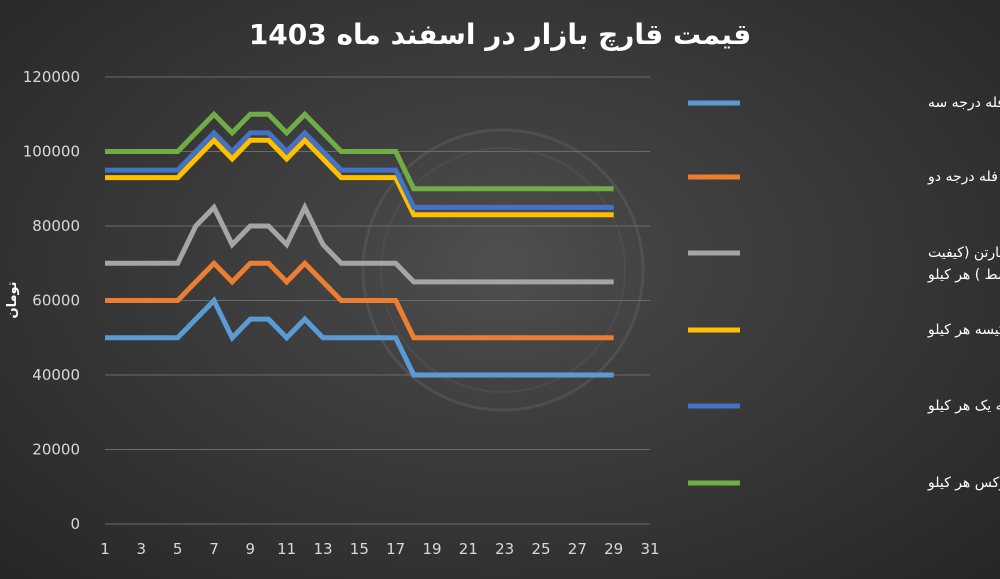 This screenshot has width=1000, height=579. I want to click on x-tick-label: 5, so click(178, 549).